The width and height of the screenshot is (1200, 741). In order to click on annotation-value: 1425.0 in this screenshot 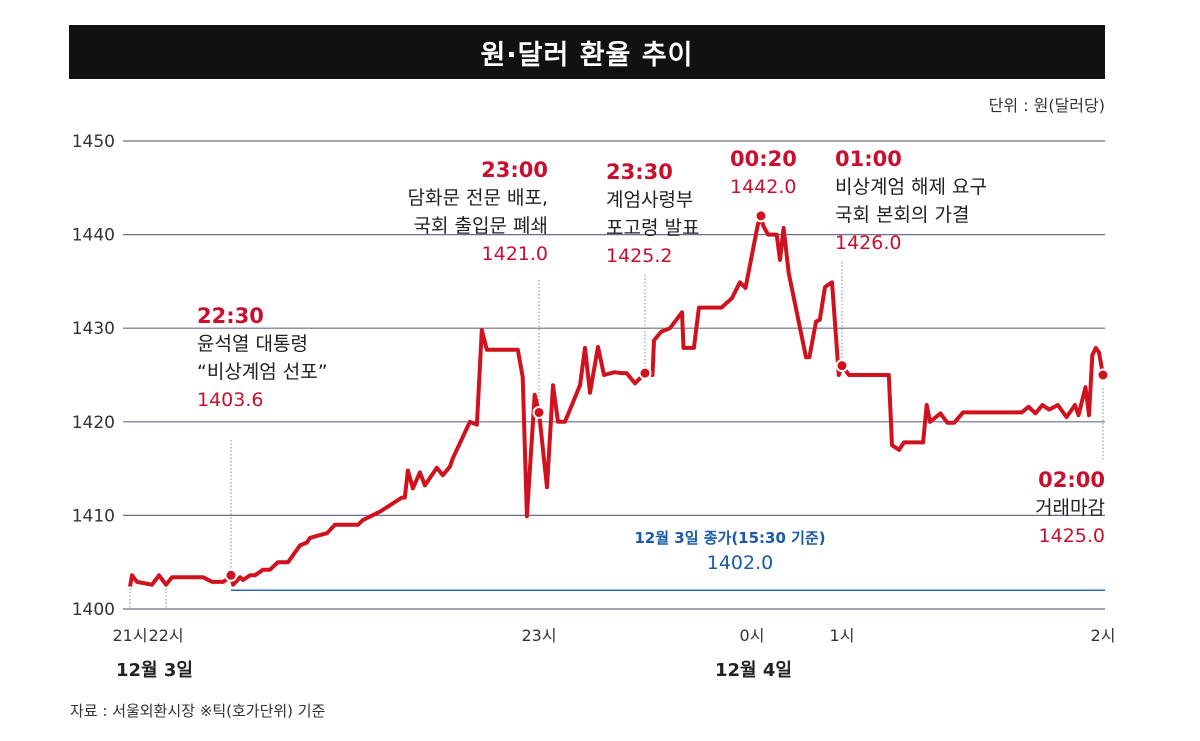, I will do `click(1071, 536)`.